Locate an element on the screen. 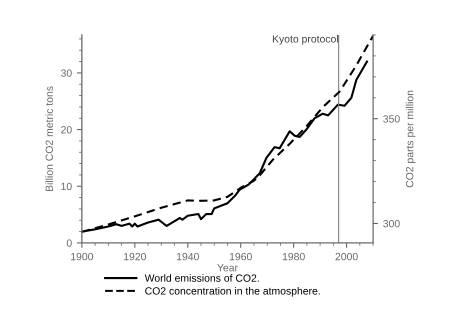 The width and height of the screenshot is (460, 336). x-tick-label: 1960 is located at coordinates (241, 256).